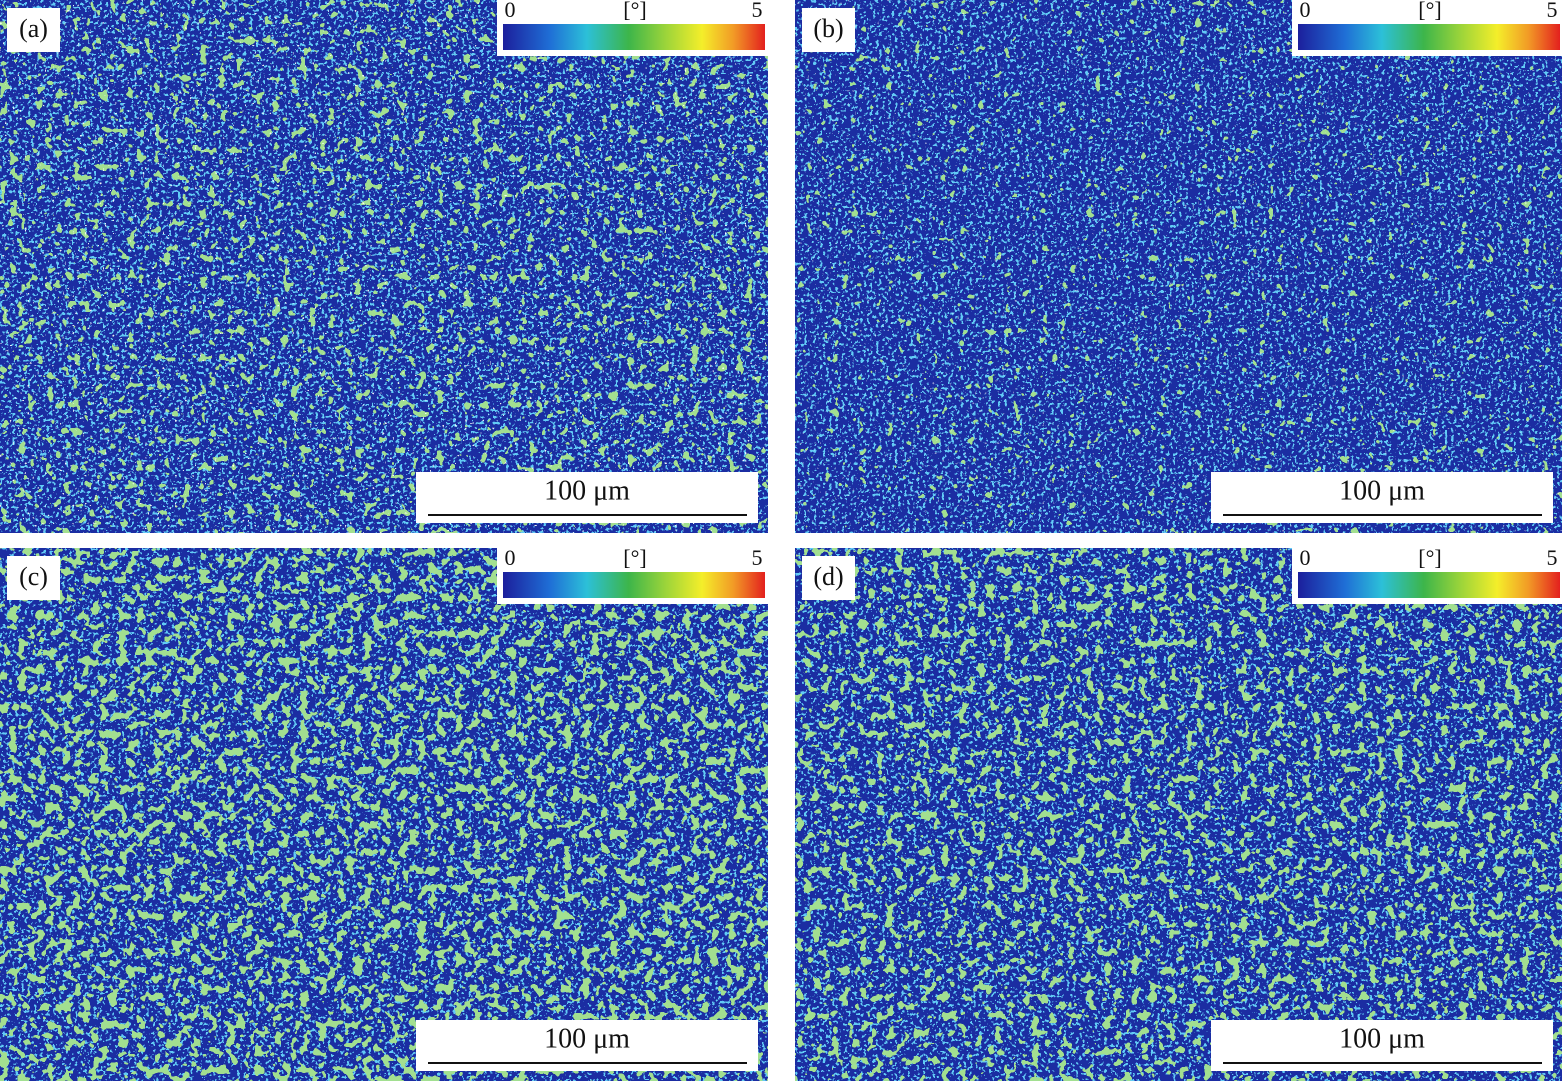 This screenshot has height=1081, width=1562. I want to click on panel-label: (c), so click(33, 576).